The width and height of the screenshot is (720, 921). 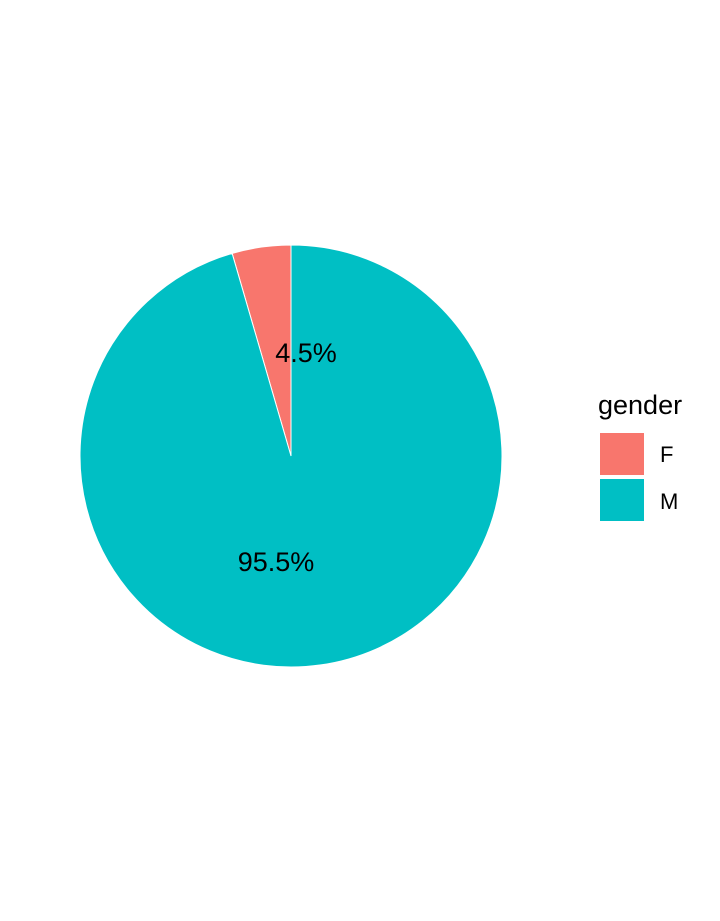 I want to click on pie-label-m: 95.5%, so click(x=276, y=562).